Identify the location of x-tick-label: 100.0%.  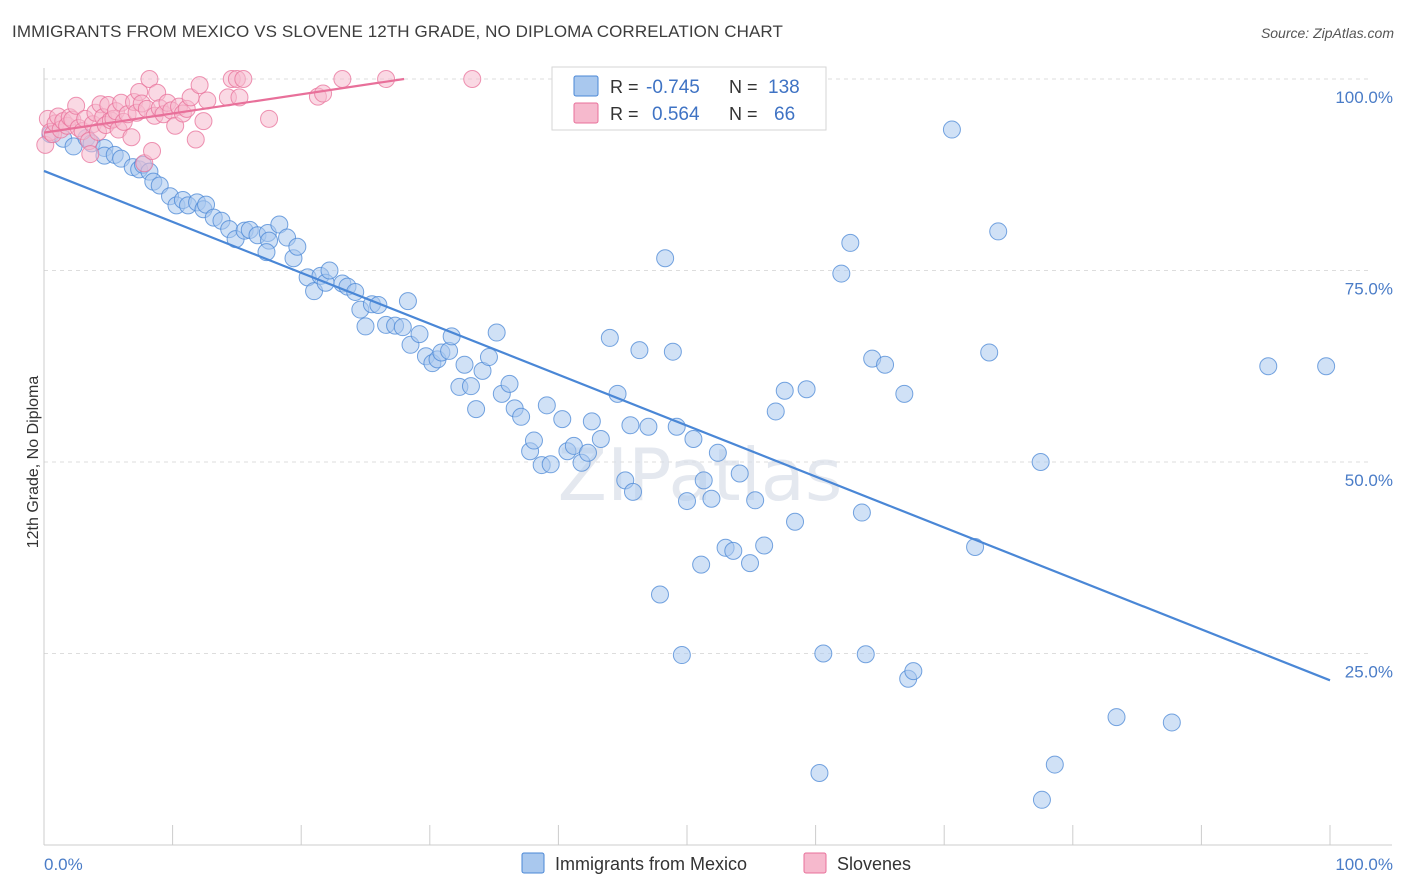
(1364, 864).